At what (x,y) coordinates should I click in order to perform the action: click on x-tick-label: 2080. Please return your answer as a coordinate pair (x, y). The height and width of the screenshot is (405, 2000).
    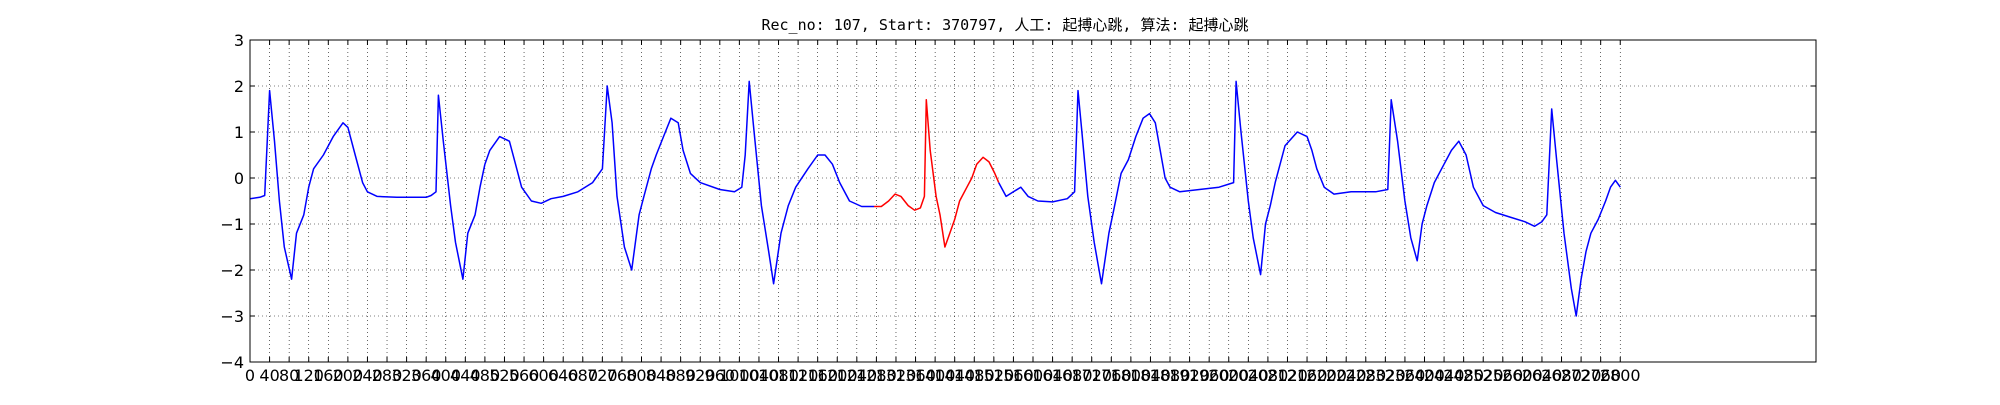
    Looking at the image, I should click on (1268, 375).